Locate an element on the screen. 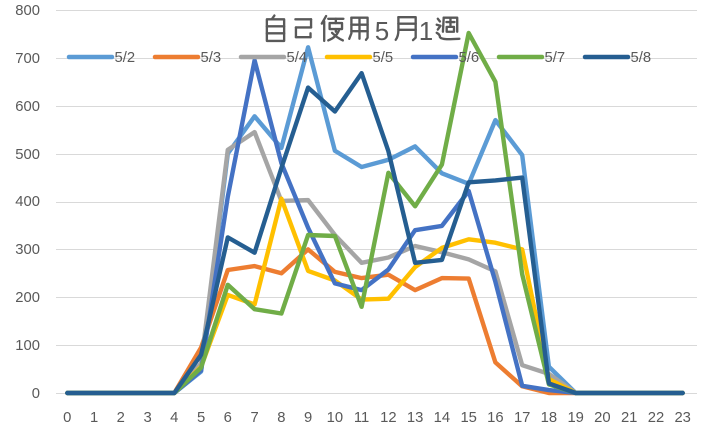 This screenshot has height=434, width=712. svg-text: 300 is located at coordinates (27, 250).